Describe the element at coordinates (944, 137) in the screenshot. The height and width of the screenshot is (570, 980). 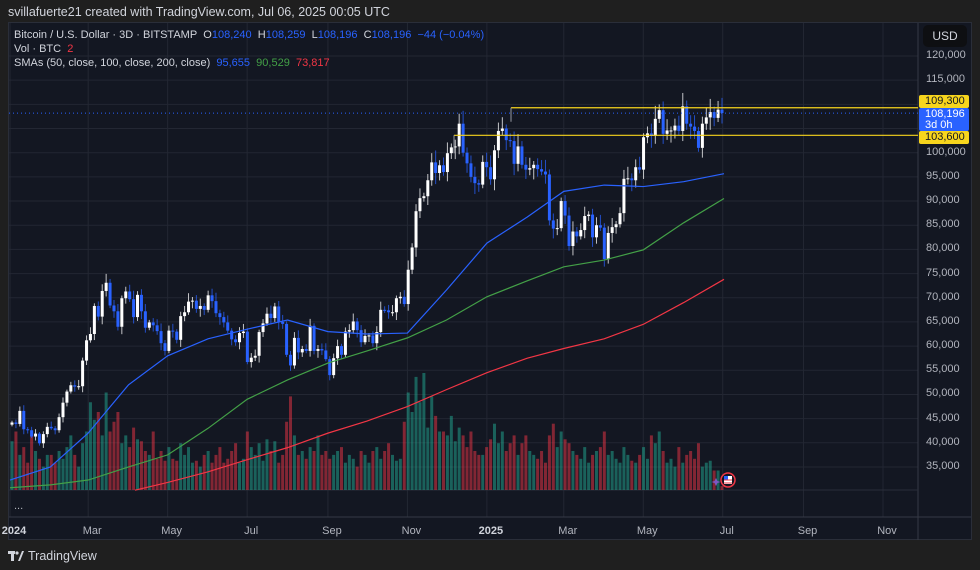
I see `level-low-tag: 103,600` at that location.